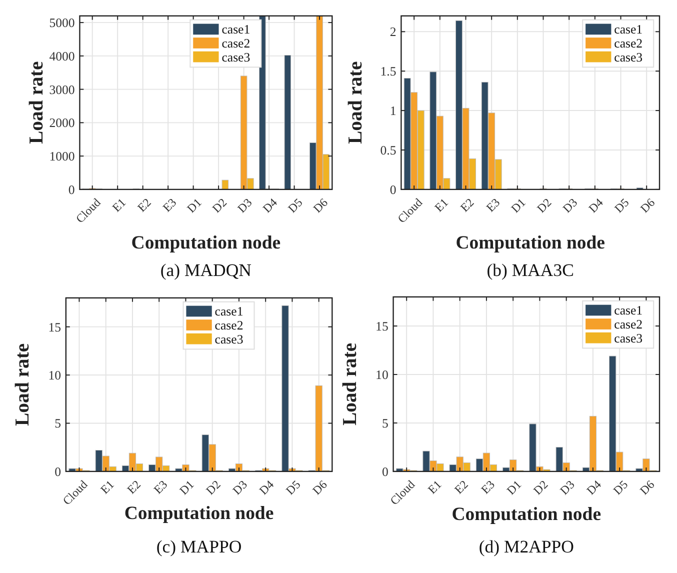 The width and height of the screenshot is (677, 573). What do you see at coordinates (530, 270) in the screenshot?
I see `text: (b) MAA3C` at bounding box center [530, 270].